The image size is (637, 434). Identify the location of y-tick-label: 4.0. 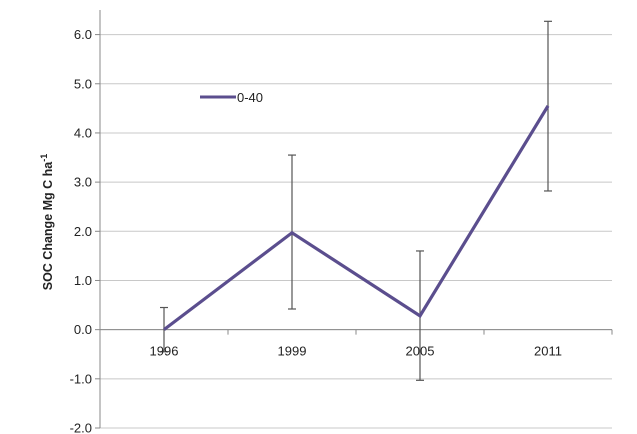
(83, 132).